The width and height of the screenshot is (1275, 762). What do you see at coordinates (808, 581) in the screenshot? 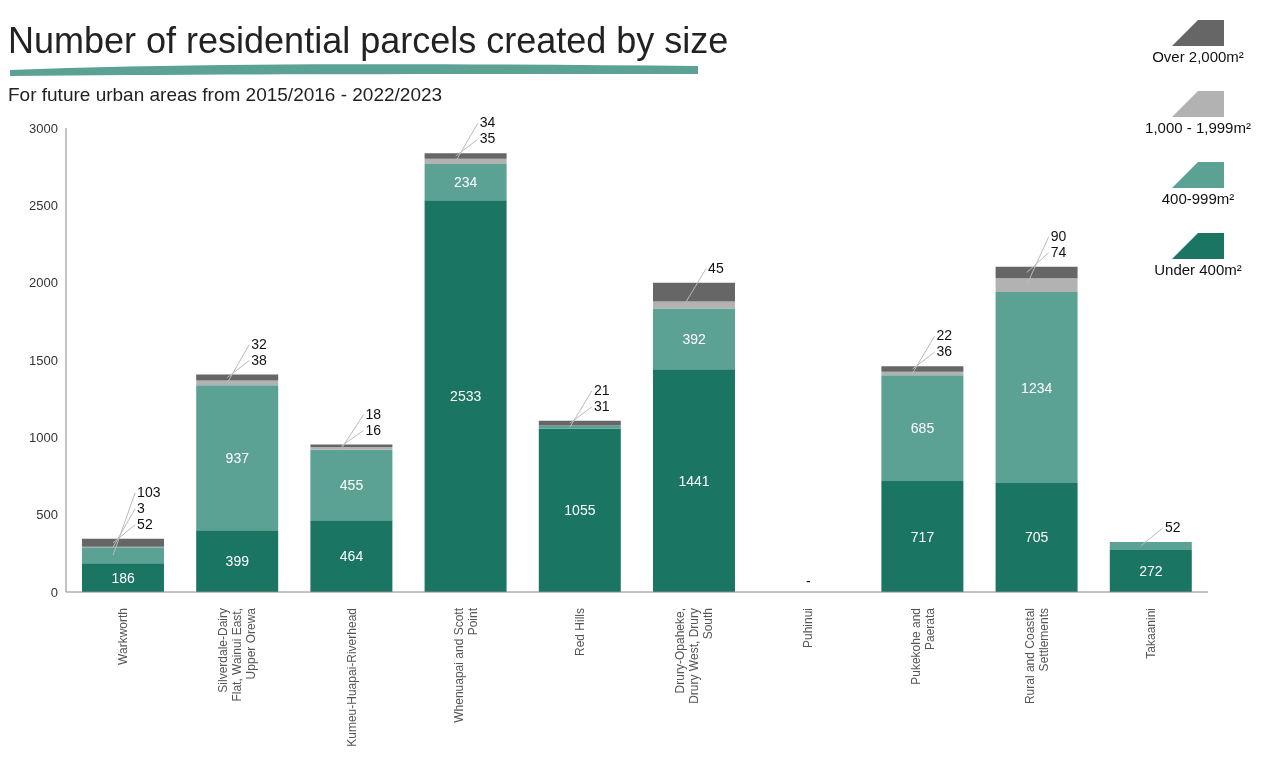
I see `data-label: -` at bounding box center [808, 581].